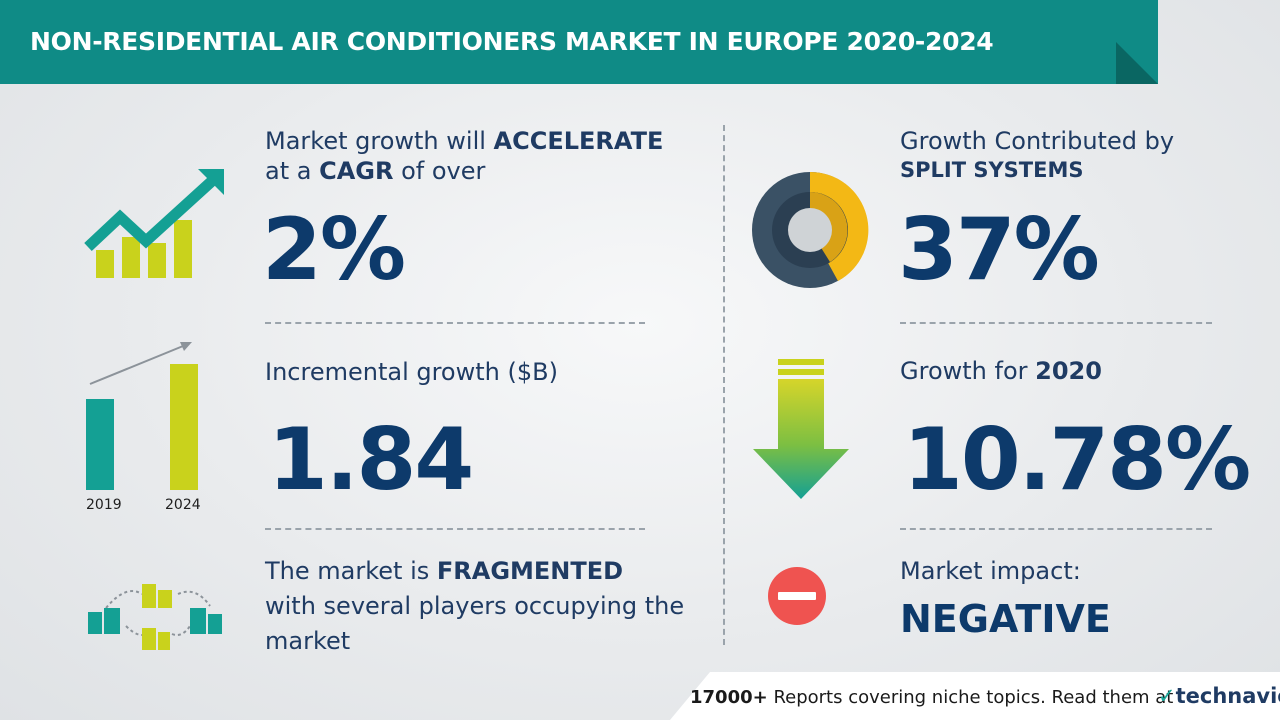  What do you see at coordinates (1005, 619) in the screenshot?
I see `impact-value: NEGATIVE` at bounding box center [1005, 619].